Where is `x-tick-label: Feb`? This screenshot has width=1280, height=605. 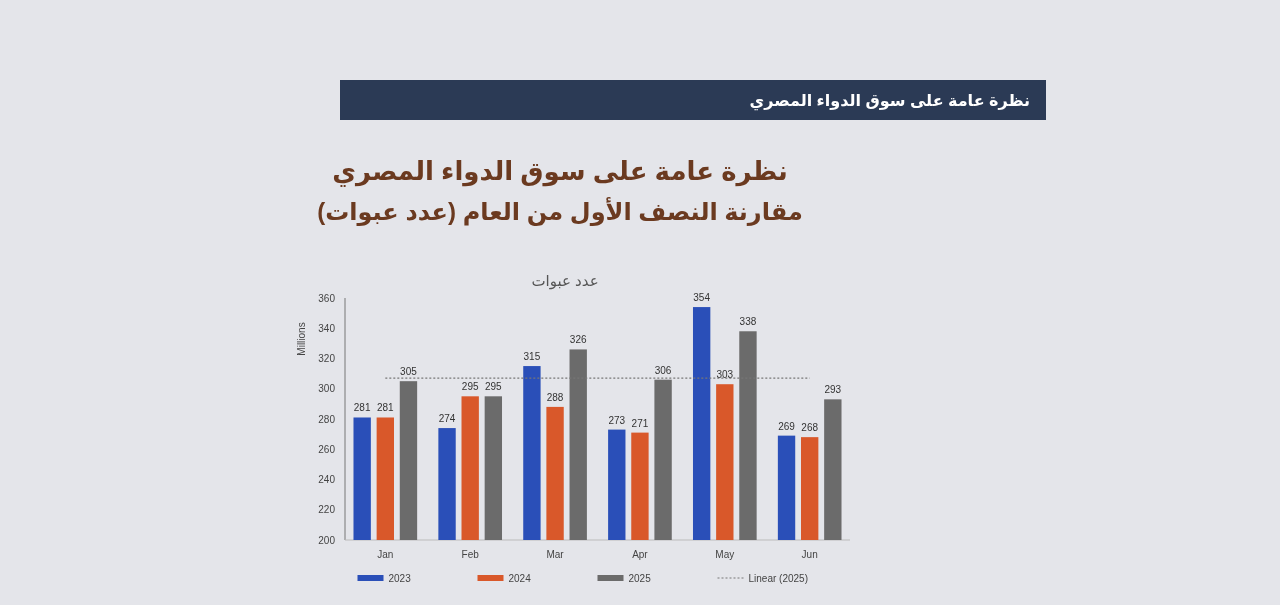
x-tick-label: Feb is located at coordinates (470, 554).